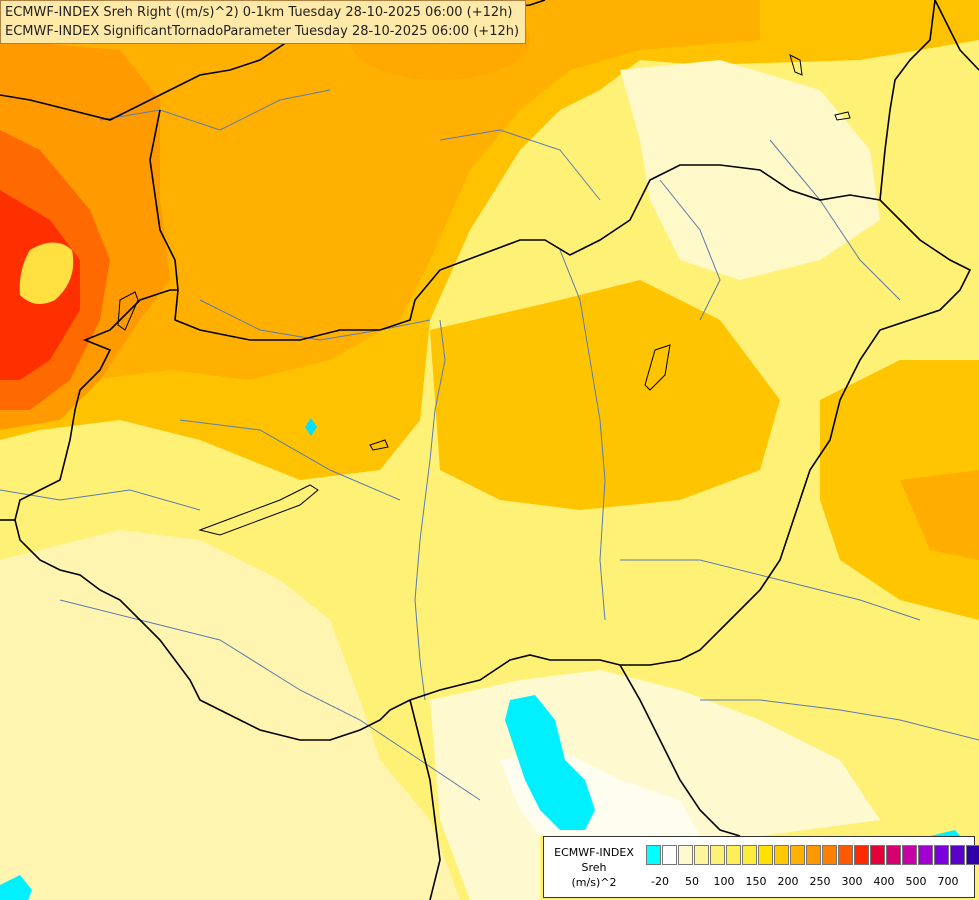  Describe the element at coordinates (258, 510) in the screenshot. I see `lake-balaton` at that location.